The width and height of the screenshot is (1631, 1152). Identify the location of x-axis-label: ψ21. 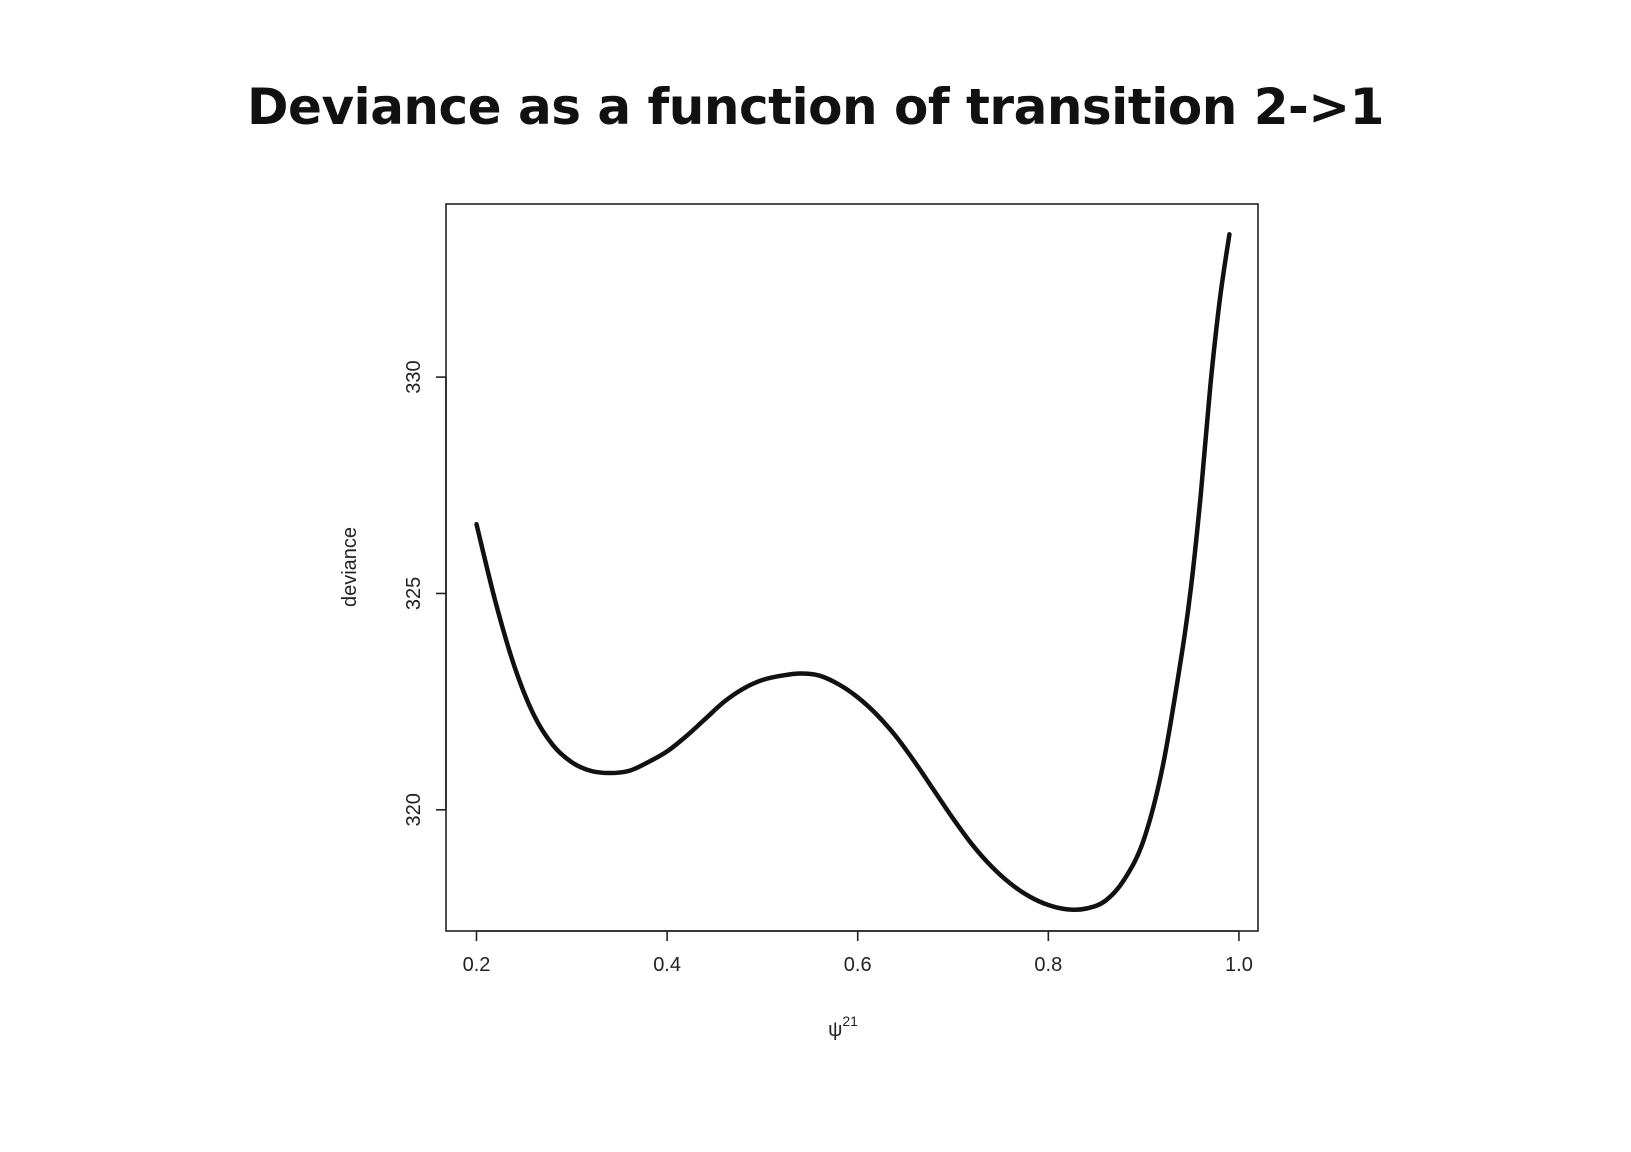
(843, 1027).